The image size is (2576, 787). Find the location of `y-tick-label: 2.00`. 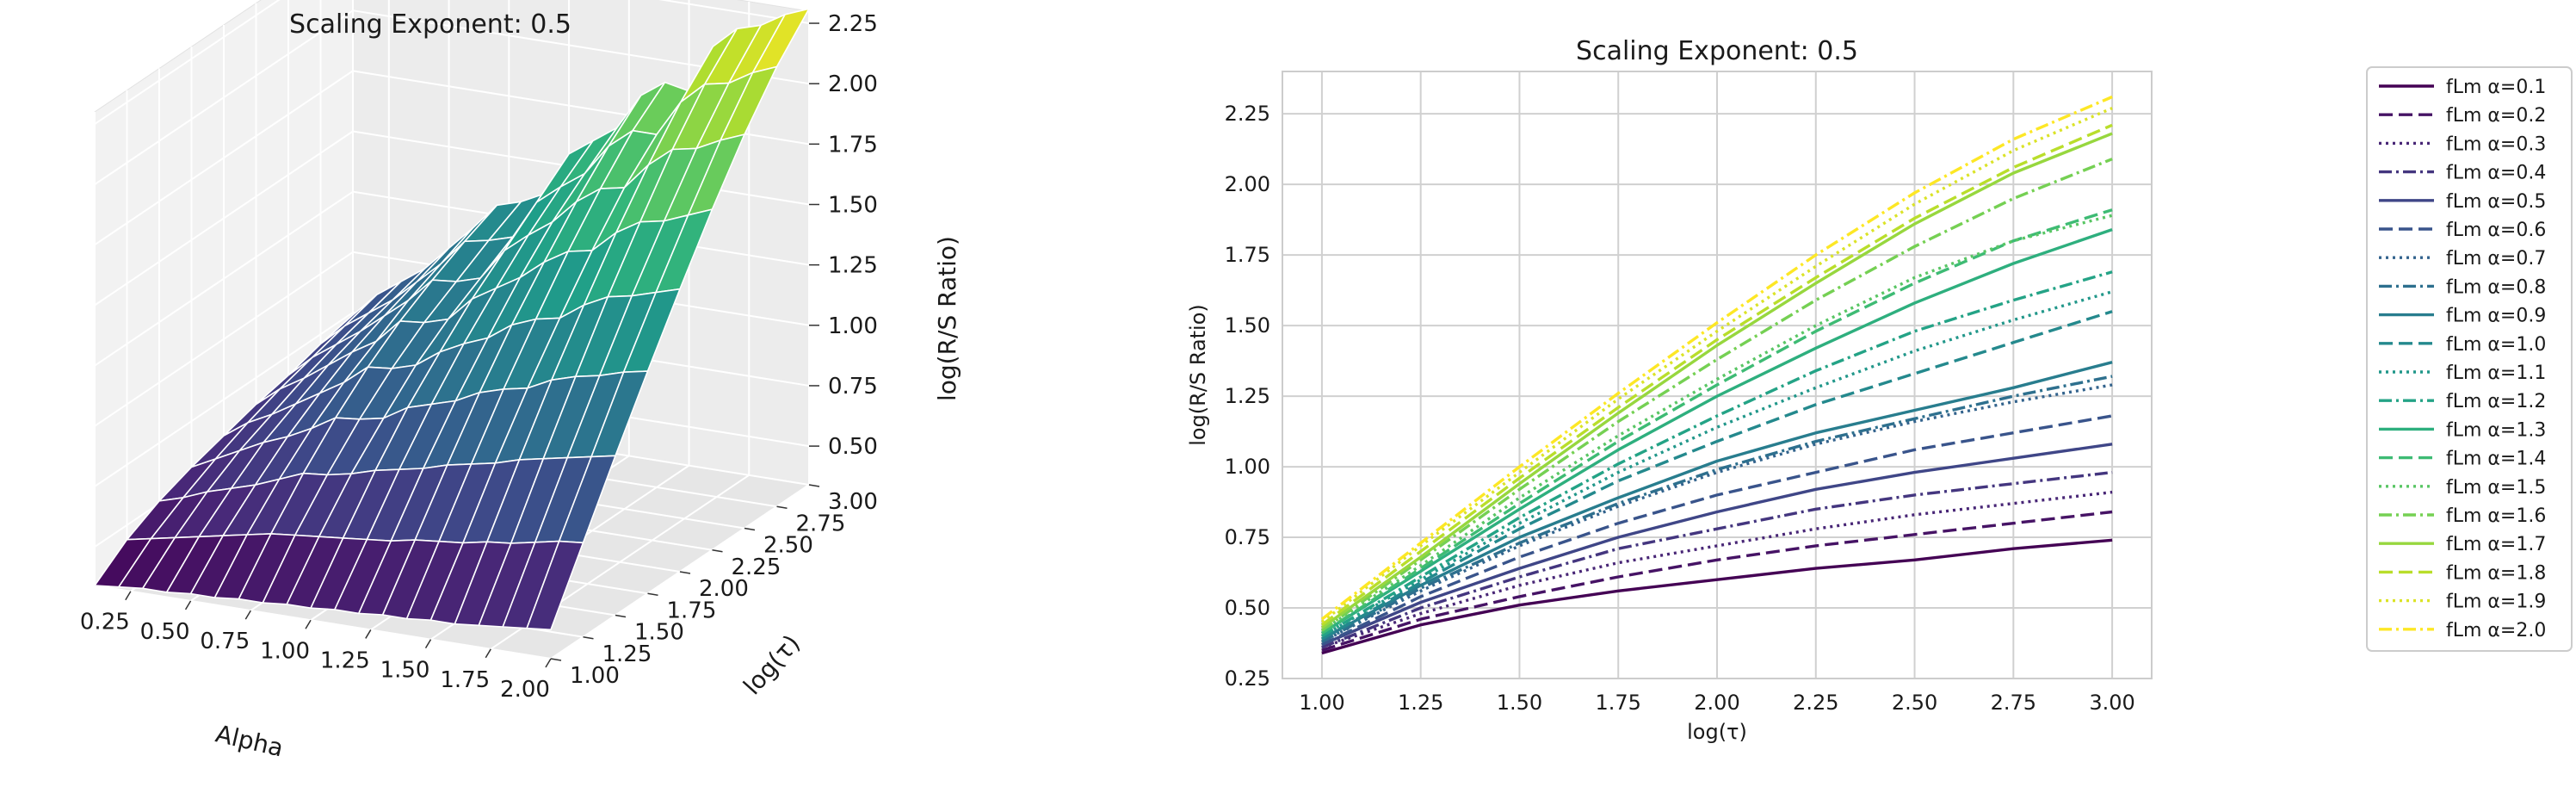

y-tick-label: 2.00 is located at coordinates (724, 589).